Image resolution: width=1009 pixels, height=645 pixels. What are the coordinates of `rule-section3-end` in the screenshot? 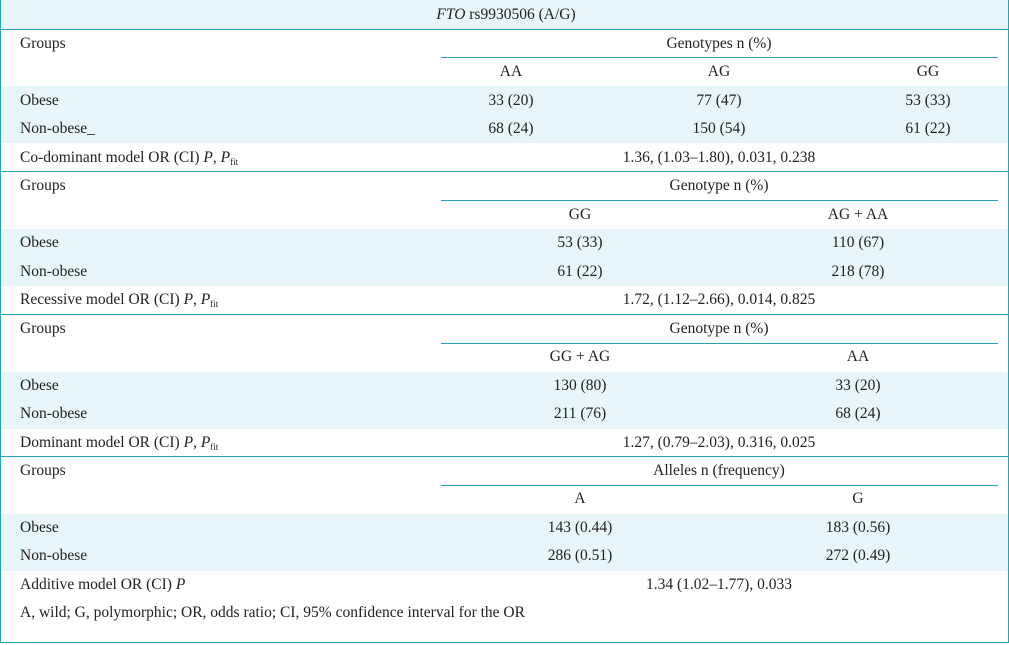 It's located at (504, 456).